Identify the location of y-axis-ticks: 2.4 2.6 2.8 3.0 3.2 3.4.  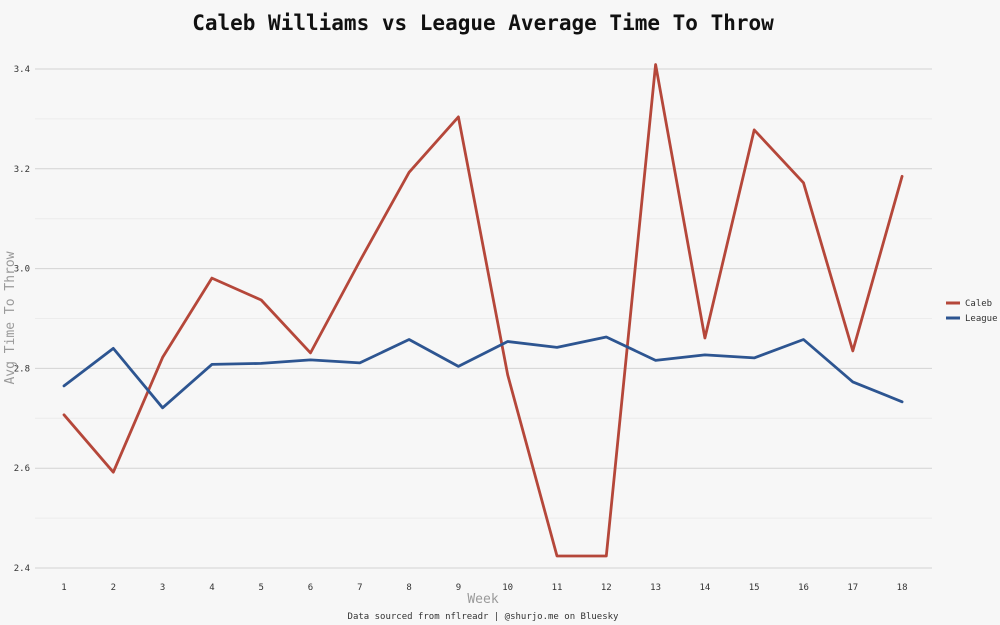
(22, 319).